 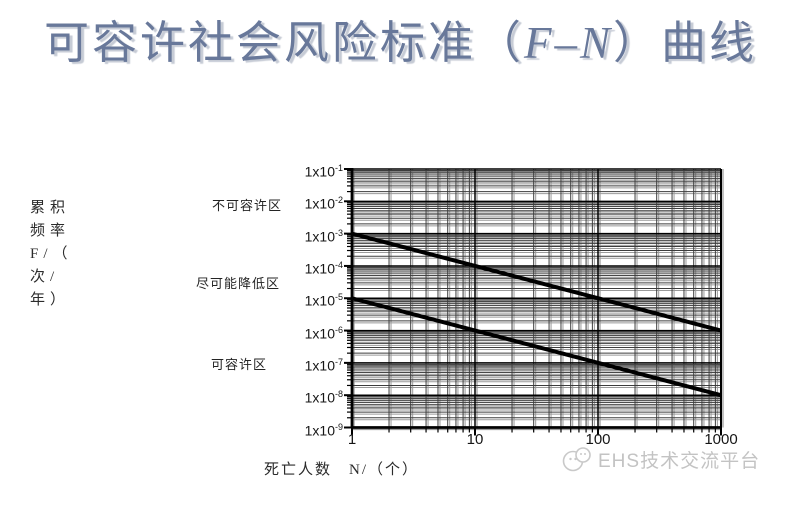 What do you see at coordinates (536, 347) in the screenshot?
I see `lower-boundary-line` at bounding box center [536, 347].